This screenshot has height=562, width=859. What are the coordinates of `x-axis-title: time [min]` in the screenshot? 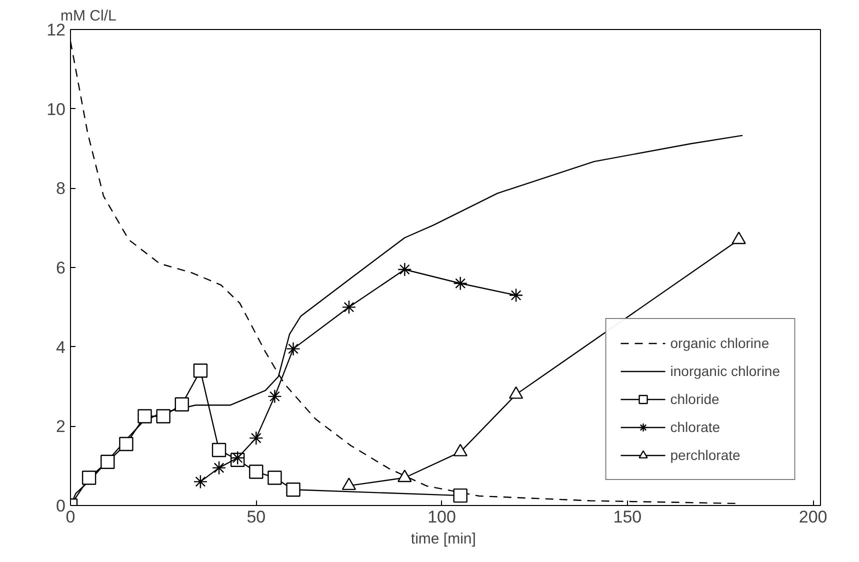 It's located at (443, 539).